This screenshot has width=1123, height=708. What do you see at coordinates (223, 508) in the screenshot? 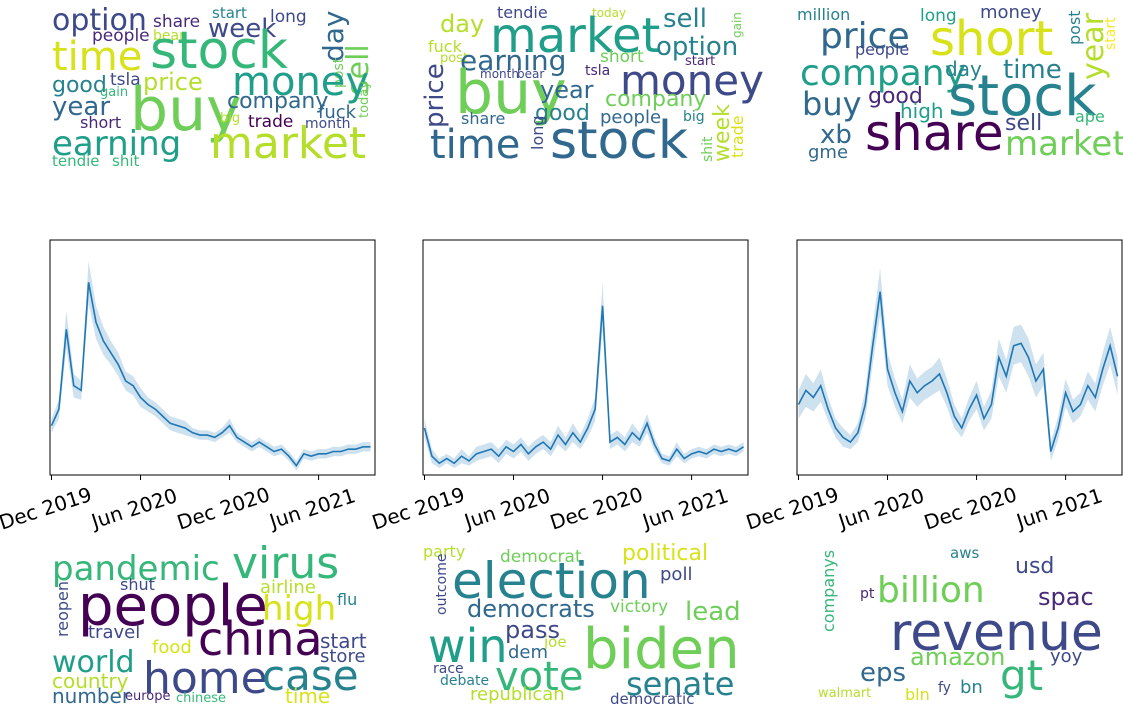
I see `x-tick-label: Dec 2020` at bounding box center [223, 508].